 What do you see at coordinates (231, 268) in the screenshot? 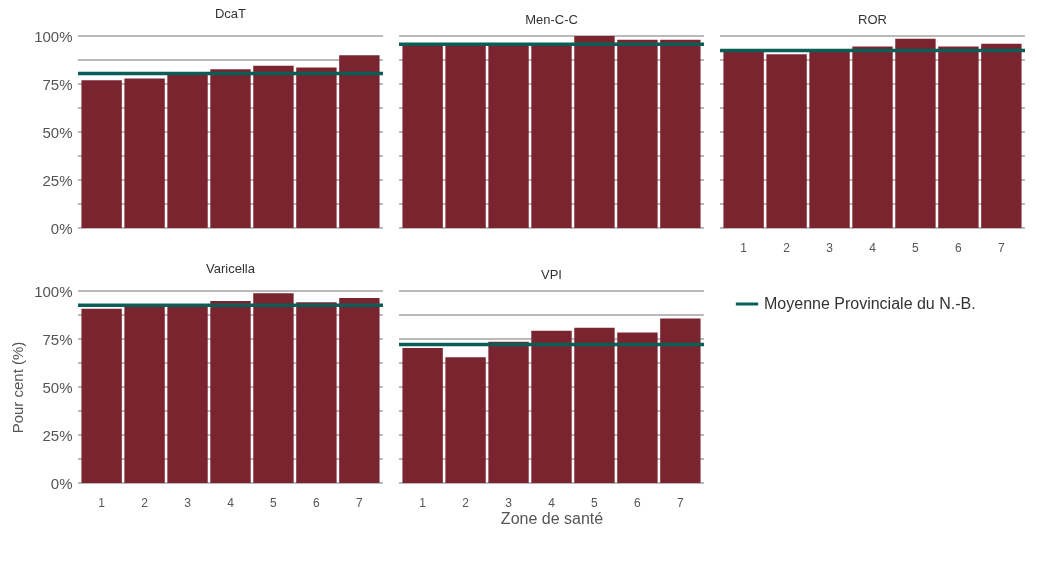
I see `chart-title: Varicella` at bounding box center [231, 268].